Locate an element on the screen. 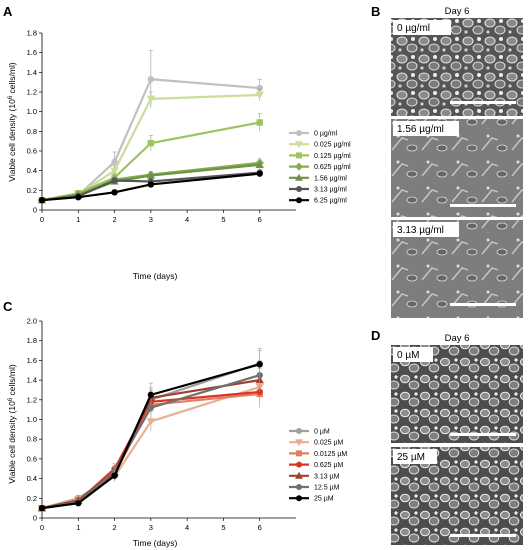  micrograph-d2-label-box is located at coordinates (415, 456).